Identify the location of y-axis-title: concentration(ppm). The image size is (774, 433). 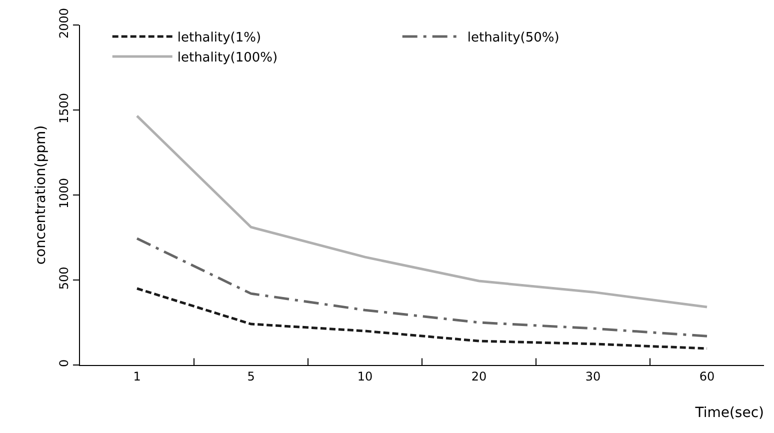
(40, 195).